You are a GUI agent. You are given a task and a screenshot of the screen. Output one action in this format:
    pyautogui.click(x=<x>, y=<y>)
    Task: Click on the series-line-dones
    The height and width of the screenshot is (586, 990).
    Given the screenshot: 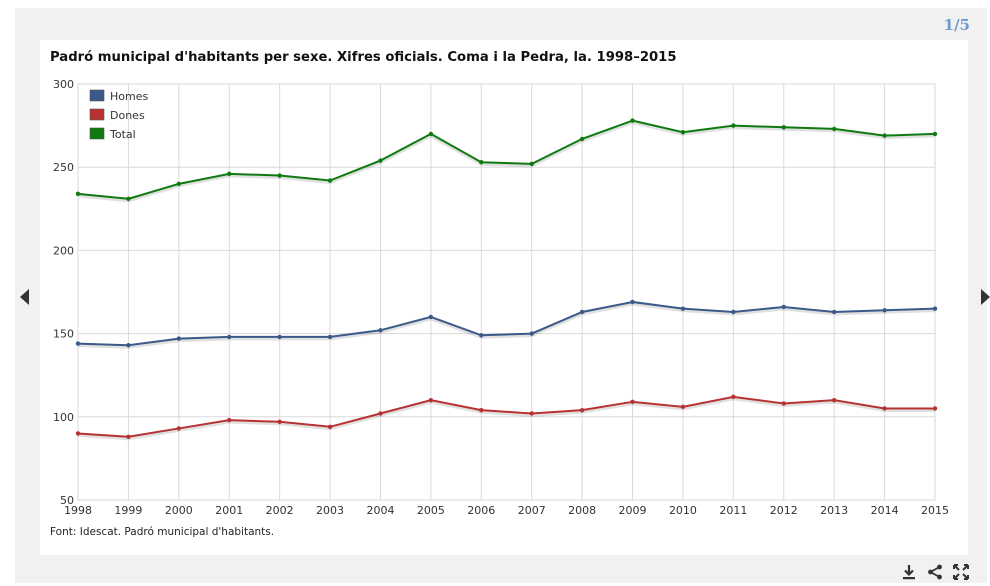 What is the action you would take?
    pyautogui.click(x=506, y=416)
    